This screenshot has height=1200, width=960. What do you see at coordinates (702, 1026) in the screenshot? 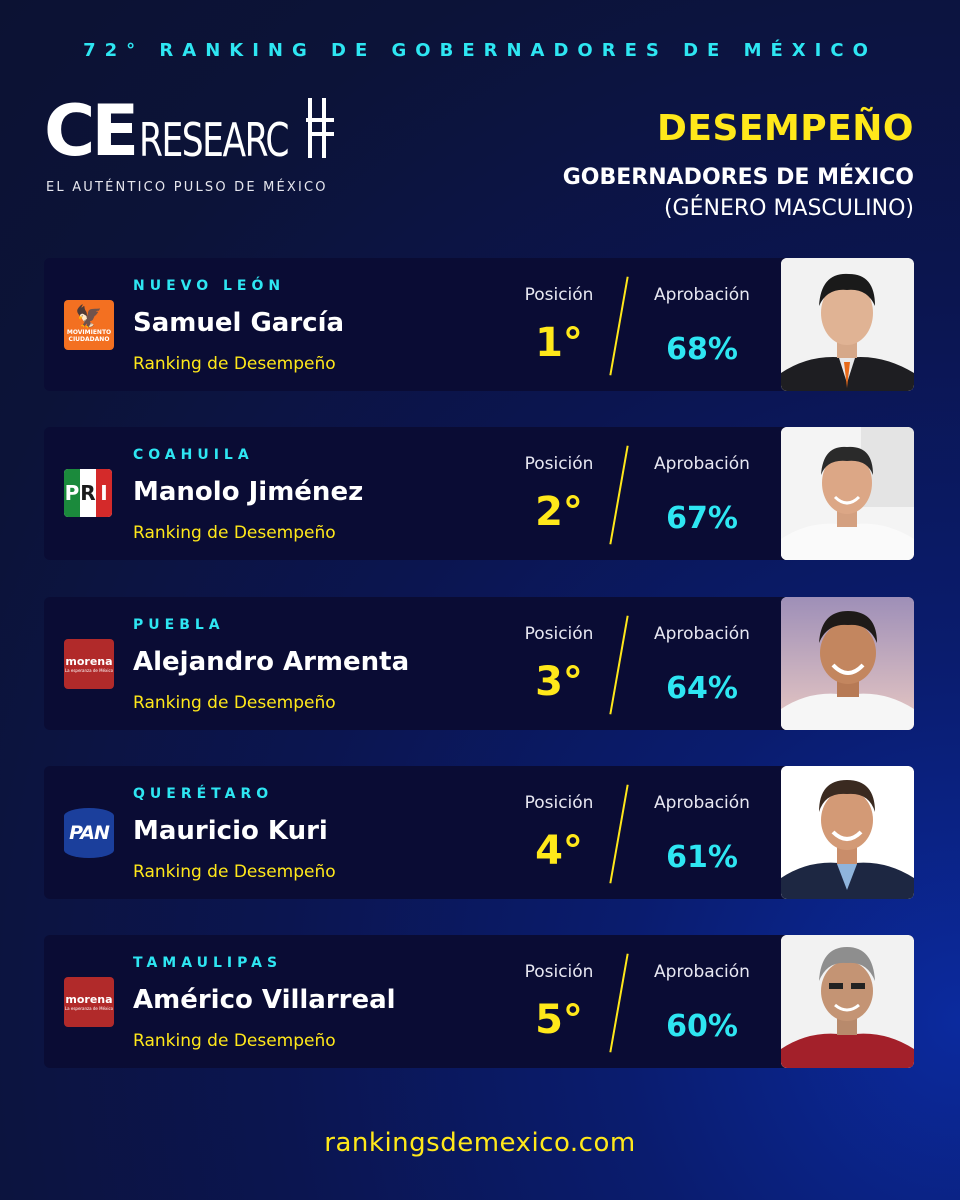
I see `approval-value: 60%` at bounding box center [702, 1026].